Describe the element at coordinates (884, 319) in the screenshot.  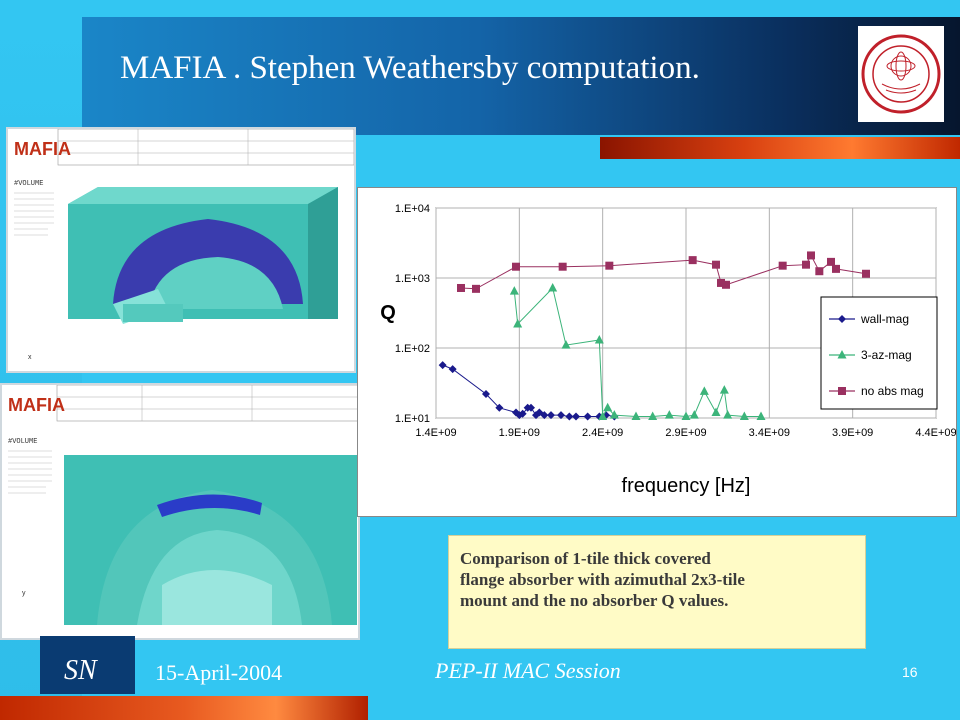
I see `legend-label: wall-mag` at that location.